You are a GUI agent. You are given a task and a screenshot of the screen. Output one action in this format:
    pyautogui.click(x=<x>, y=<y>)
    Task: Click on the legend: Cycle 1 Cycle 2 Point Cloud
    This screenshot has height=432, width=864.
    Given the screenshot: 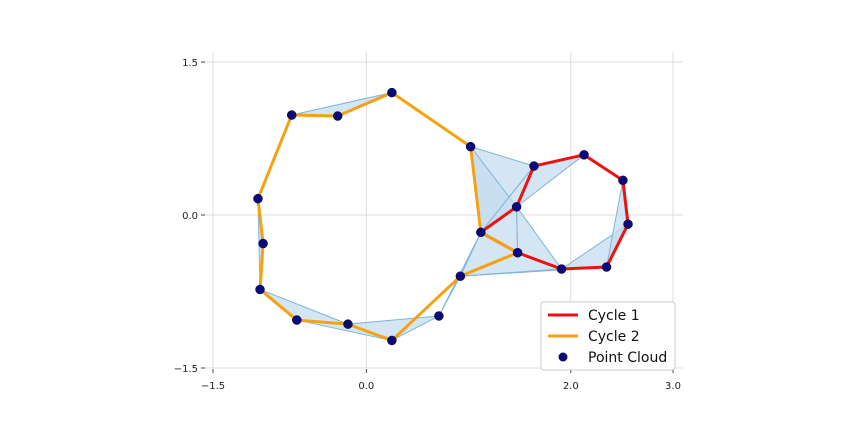 What is the action you would take?
    pyautogui.click(x=608, y=336)
    